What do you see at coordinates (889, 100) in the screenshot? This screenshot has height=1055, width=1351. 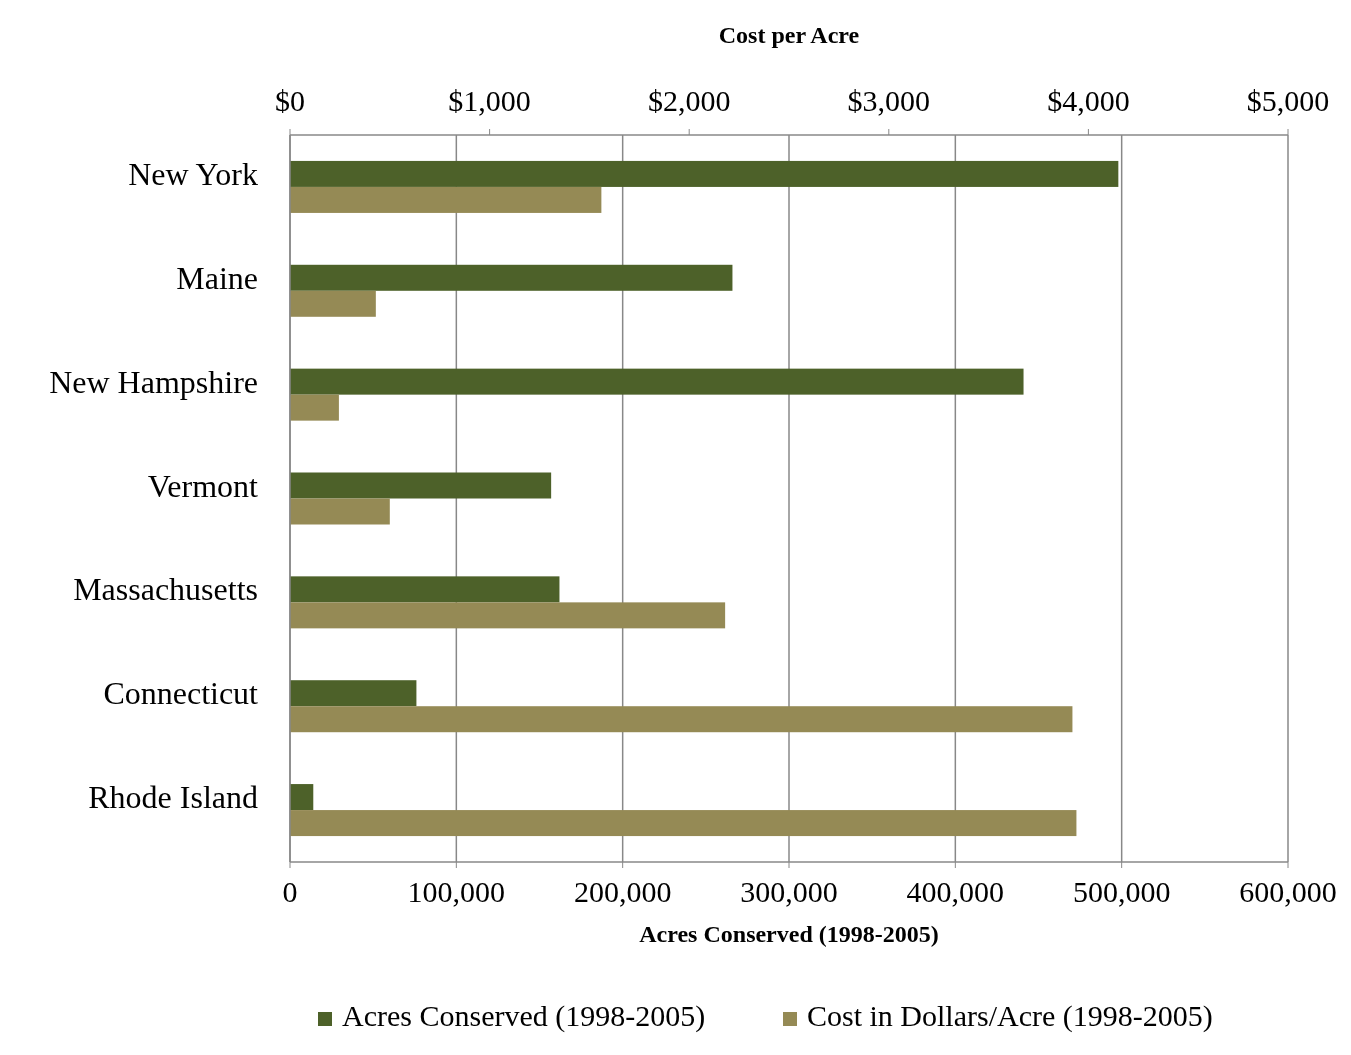 I see `x2-tick-label: $3,000` at bounding box center [889, 100].